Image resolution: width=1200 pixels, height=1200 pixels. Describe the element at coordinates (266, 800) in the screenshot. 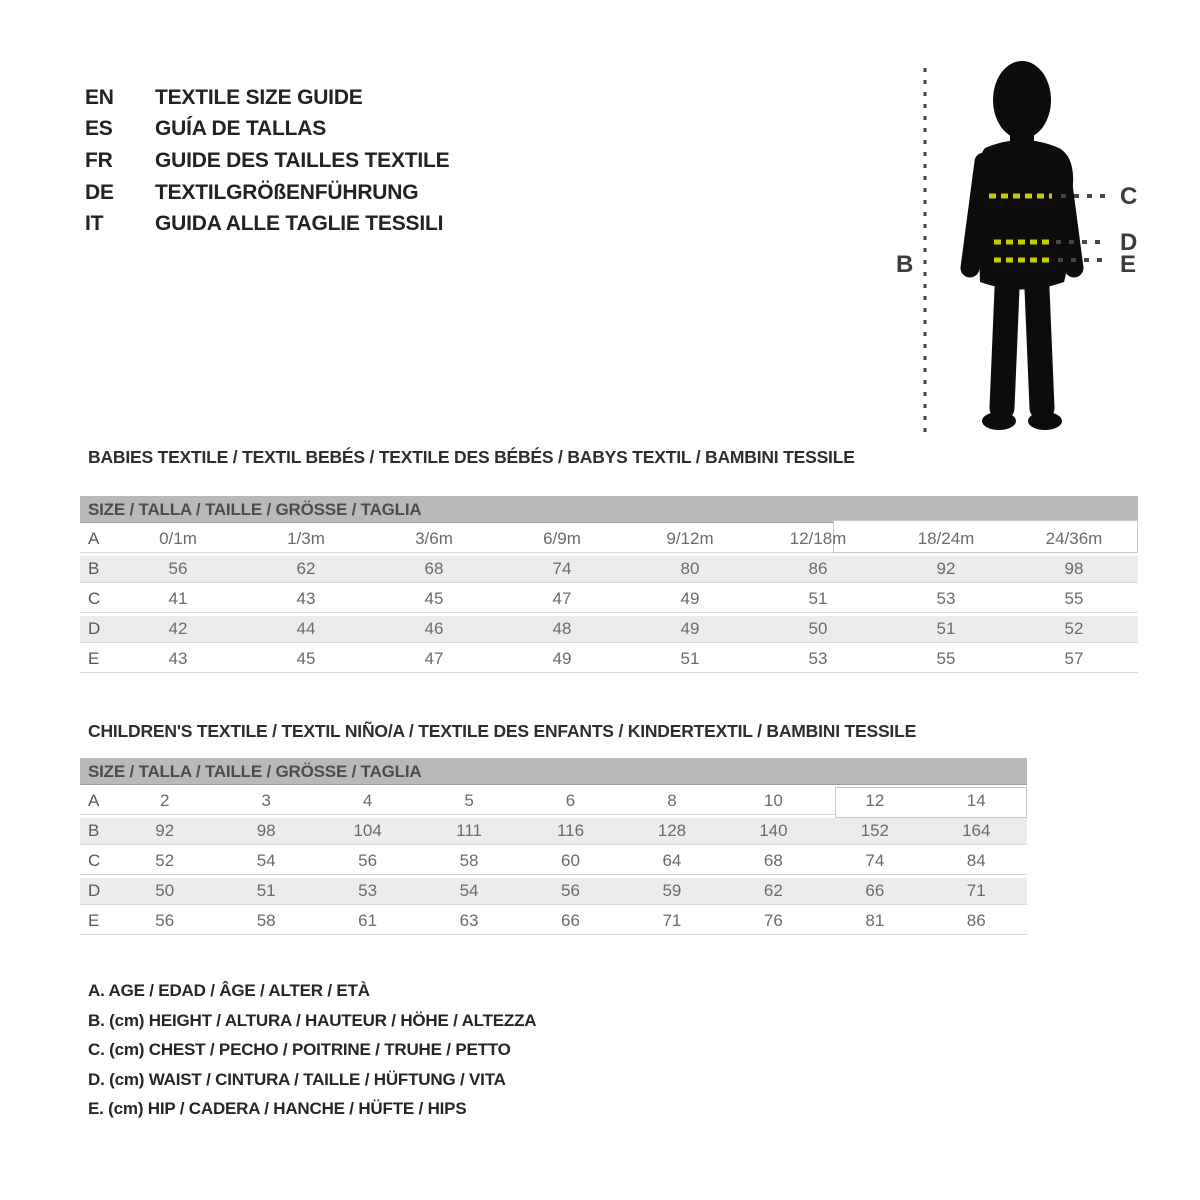

I see `cell: 3` at that location.